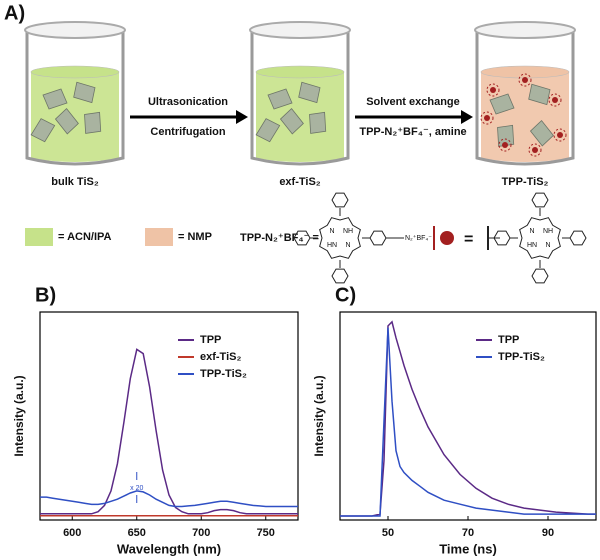 This screenshot has width=600, height=560. What do you see at coordinates (72, 533) in the screenshot?
I see `x-tick-label: 600` at bounding box center [72, 533].